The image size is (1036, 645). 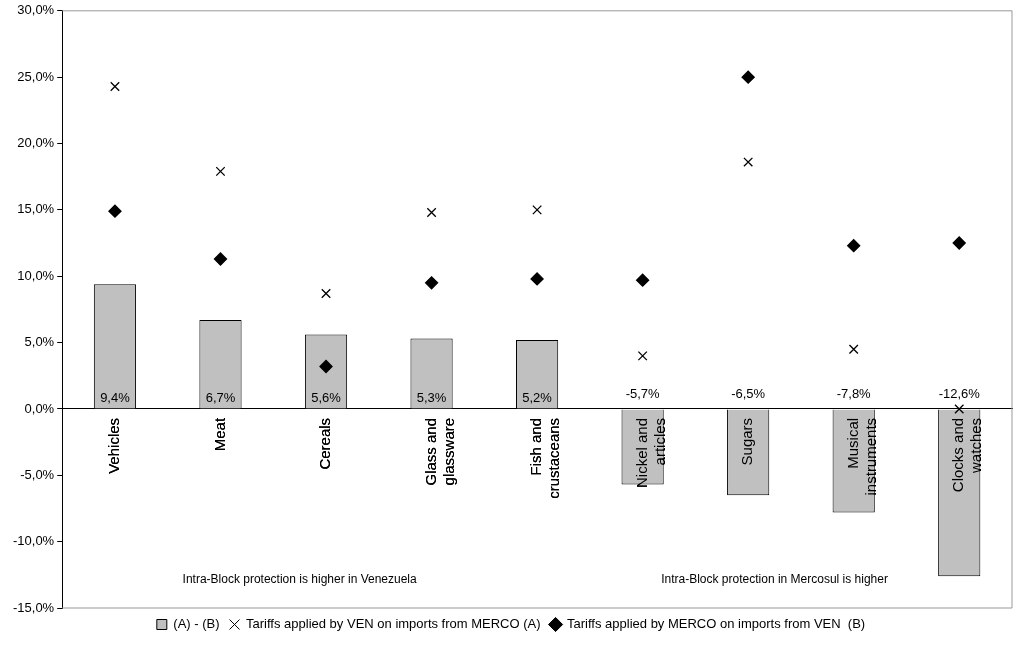 I want to click on x-tick-label: Nickel and articles, so click(x=650, y=452).